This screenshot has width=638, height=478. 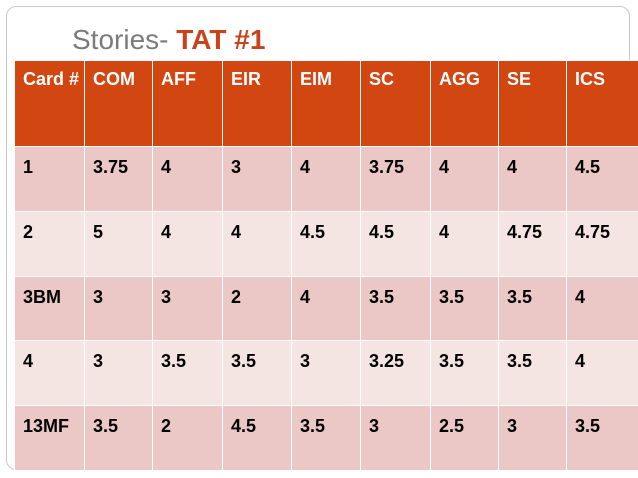 What do you see at coordinates (49, 438) in the screenshot?
I see `table-cell: 13MF` at bounding box center [49, 438].